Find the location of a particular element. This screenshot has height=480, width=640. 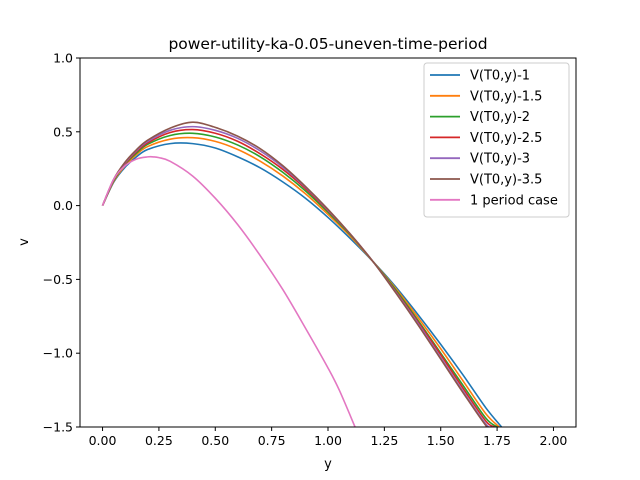

legend-label-3: V(T0,y)-2 is located at coordinates (500, 117).